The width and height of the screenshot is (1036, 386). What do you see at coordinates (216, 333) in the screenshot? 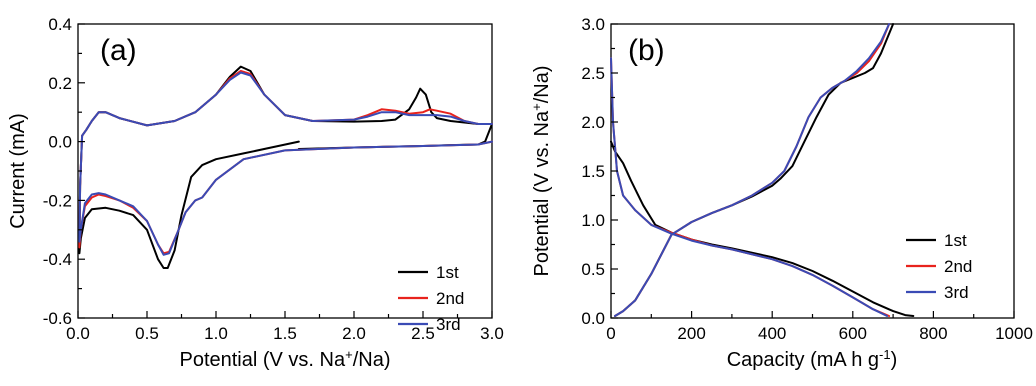
I see `x-tick-label: 1.0` at bounding box center [216, 333].